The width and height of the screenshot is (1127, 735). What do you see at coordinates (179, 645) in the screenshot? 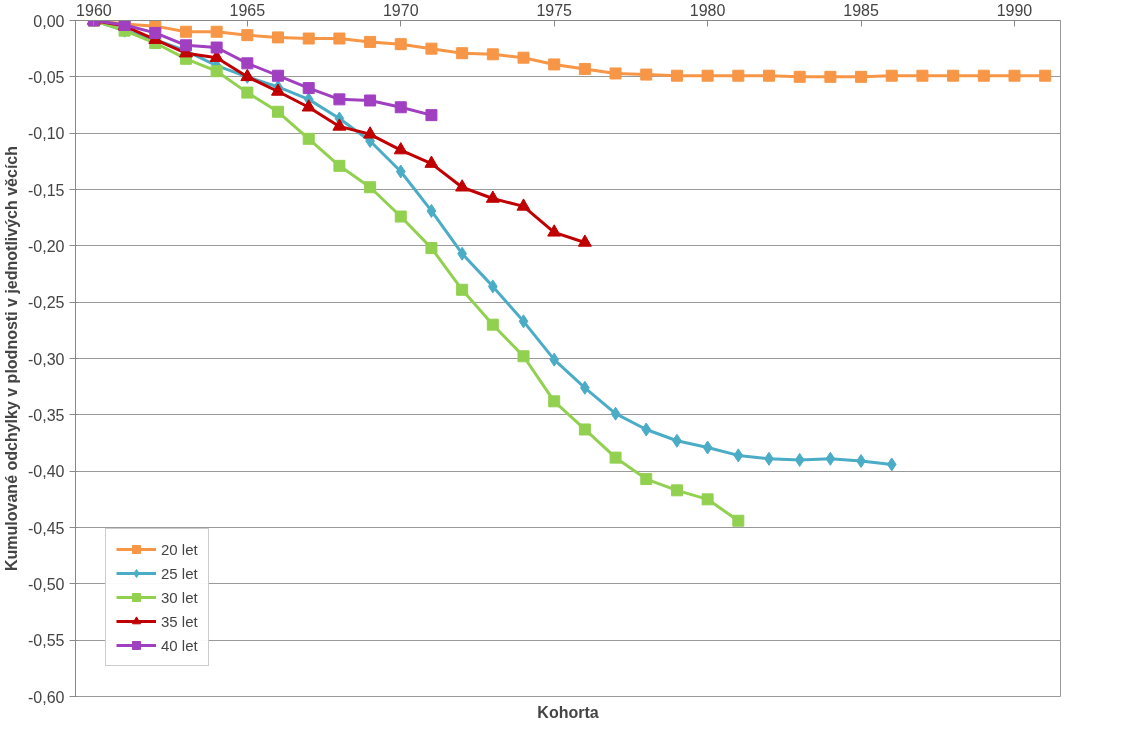
I see `legend-label: 40 let` at bounding box center [179, 645].